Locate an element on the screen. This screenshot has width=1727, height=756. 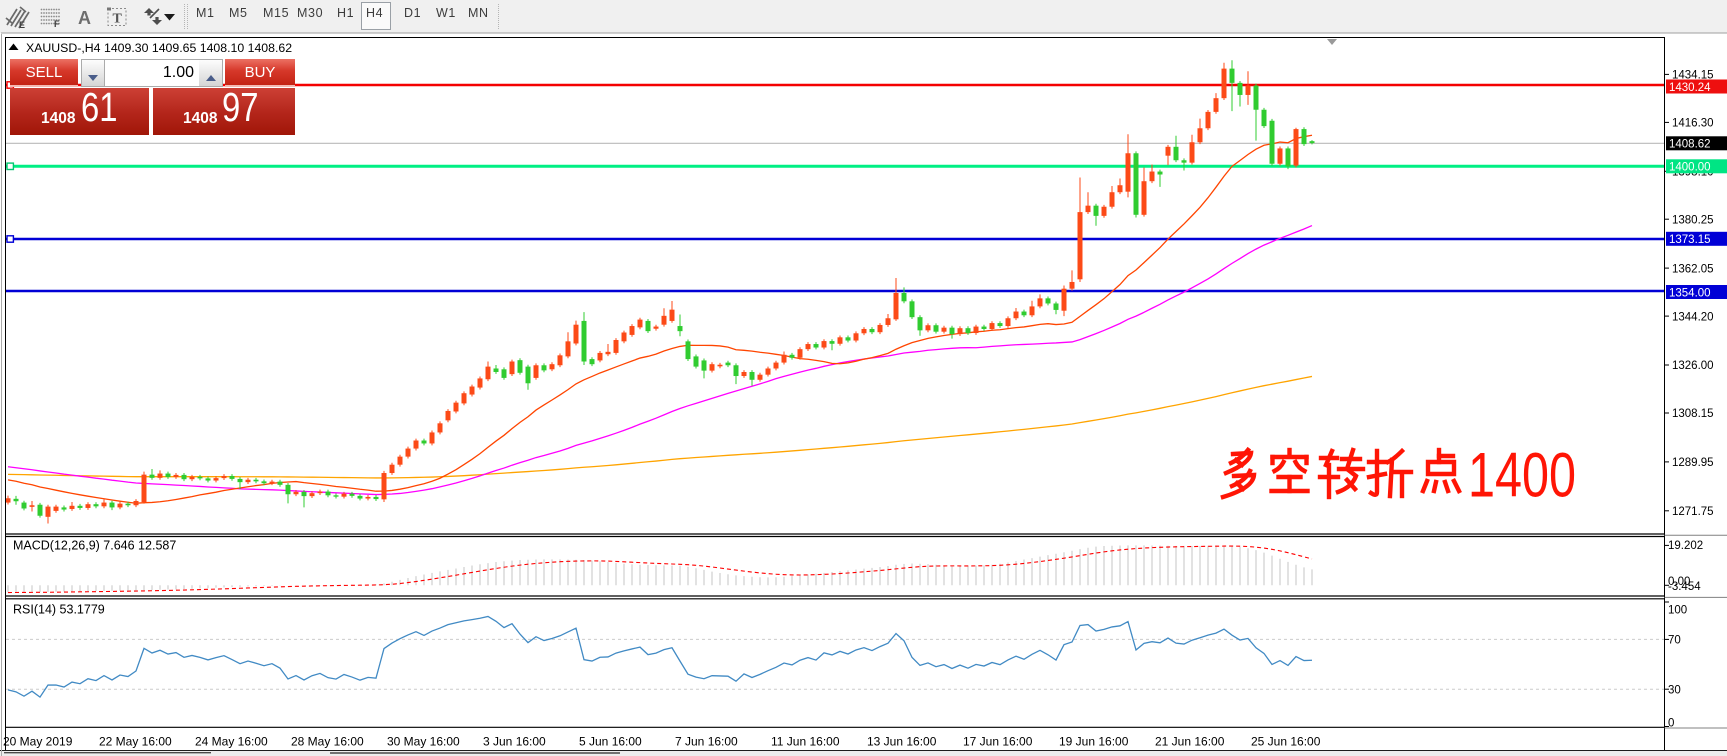
svg-text: 1380.25 is located at coordinates (1693, 220).